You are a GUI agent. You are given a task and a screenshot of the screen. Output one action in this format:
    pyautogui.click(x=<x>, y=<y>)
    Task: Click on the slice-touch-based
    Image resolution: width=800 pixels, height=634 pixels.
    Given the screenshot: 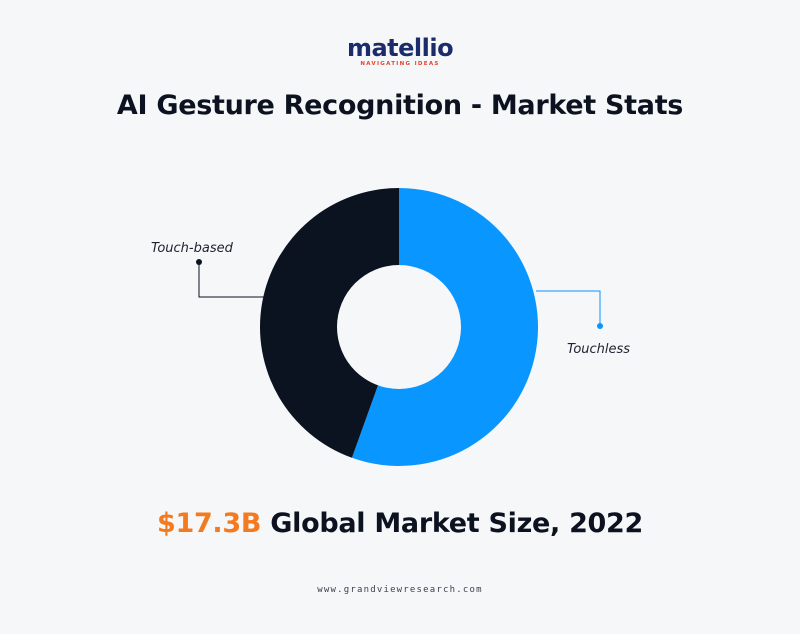 What is the action you would take?
    pyautogui.click(x=329, y=323)
    